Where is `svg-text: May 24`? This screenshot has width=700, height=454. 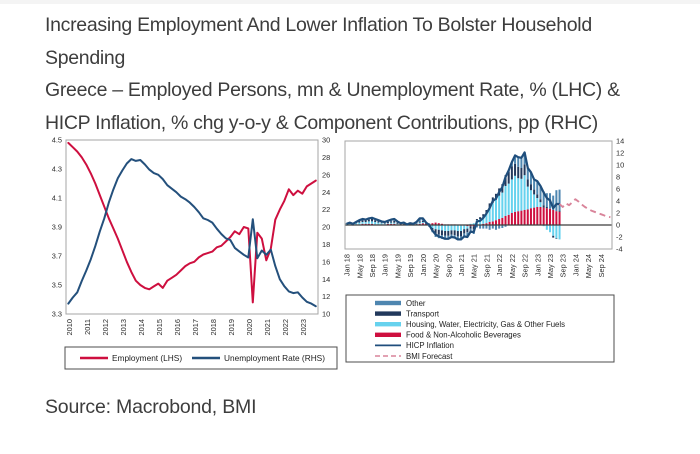
svg-text: May 24 is located at coordinates (588, 266).